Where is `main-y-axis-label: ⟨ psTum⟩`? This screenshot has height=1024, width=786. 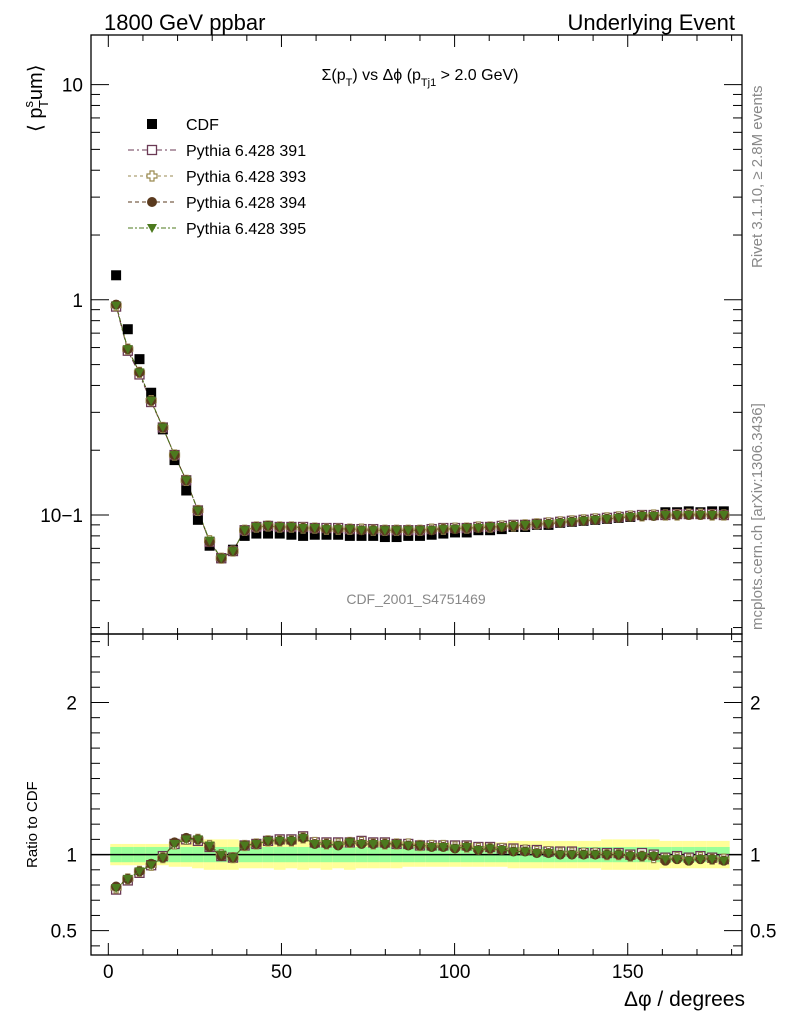 main-y-axis-label: ⟨ psTum⟩ is located at coordinates (36, 98).